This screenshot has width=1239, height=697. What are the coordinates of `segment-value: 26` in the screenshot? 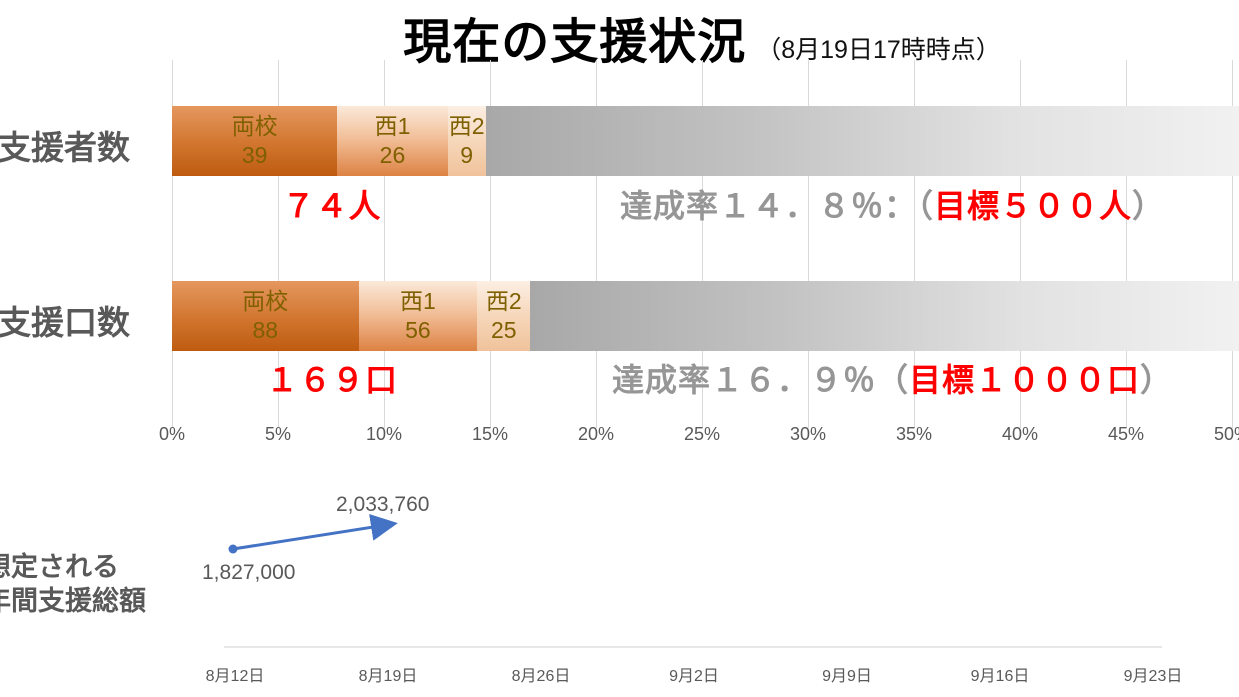 It's located at (392, 155).